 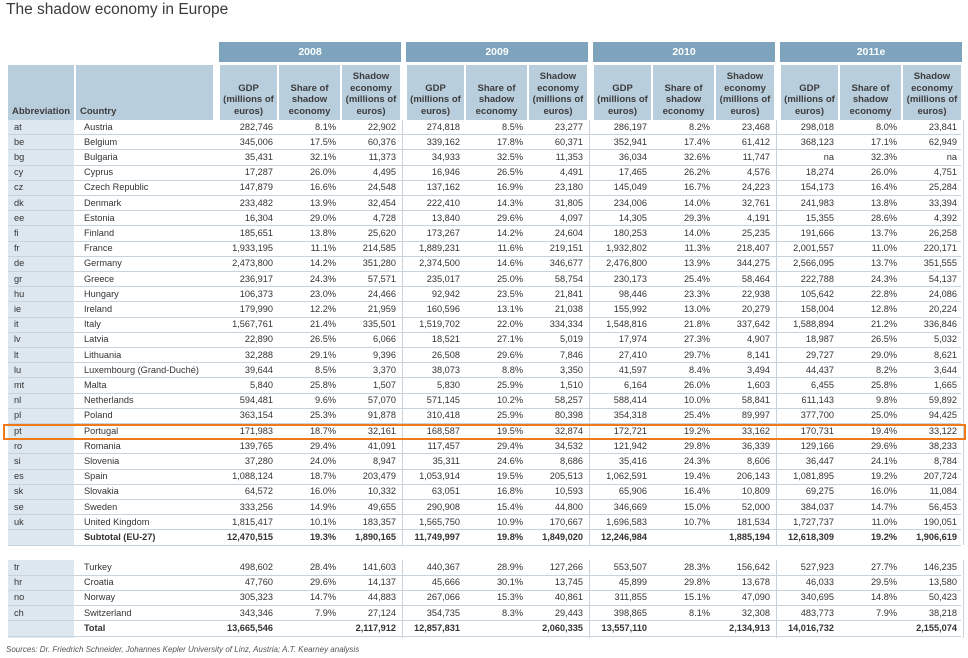 What do you see at coordinates (322, 263) in the screenshot?
I see `share-cell: 14.2%` at bounding box center [322, 263].